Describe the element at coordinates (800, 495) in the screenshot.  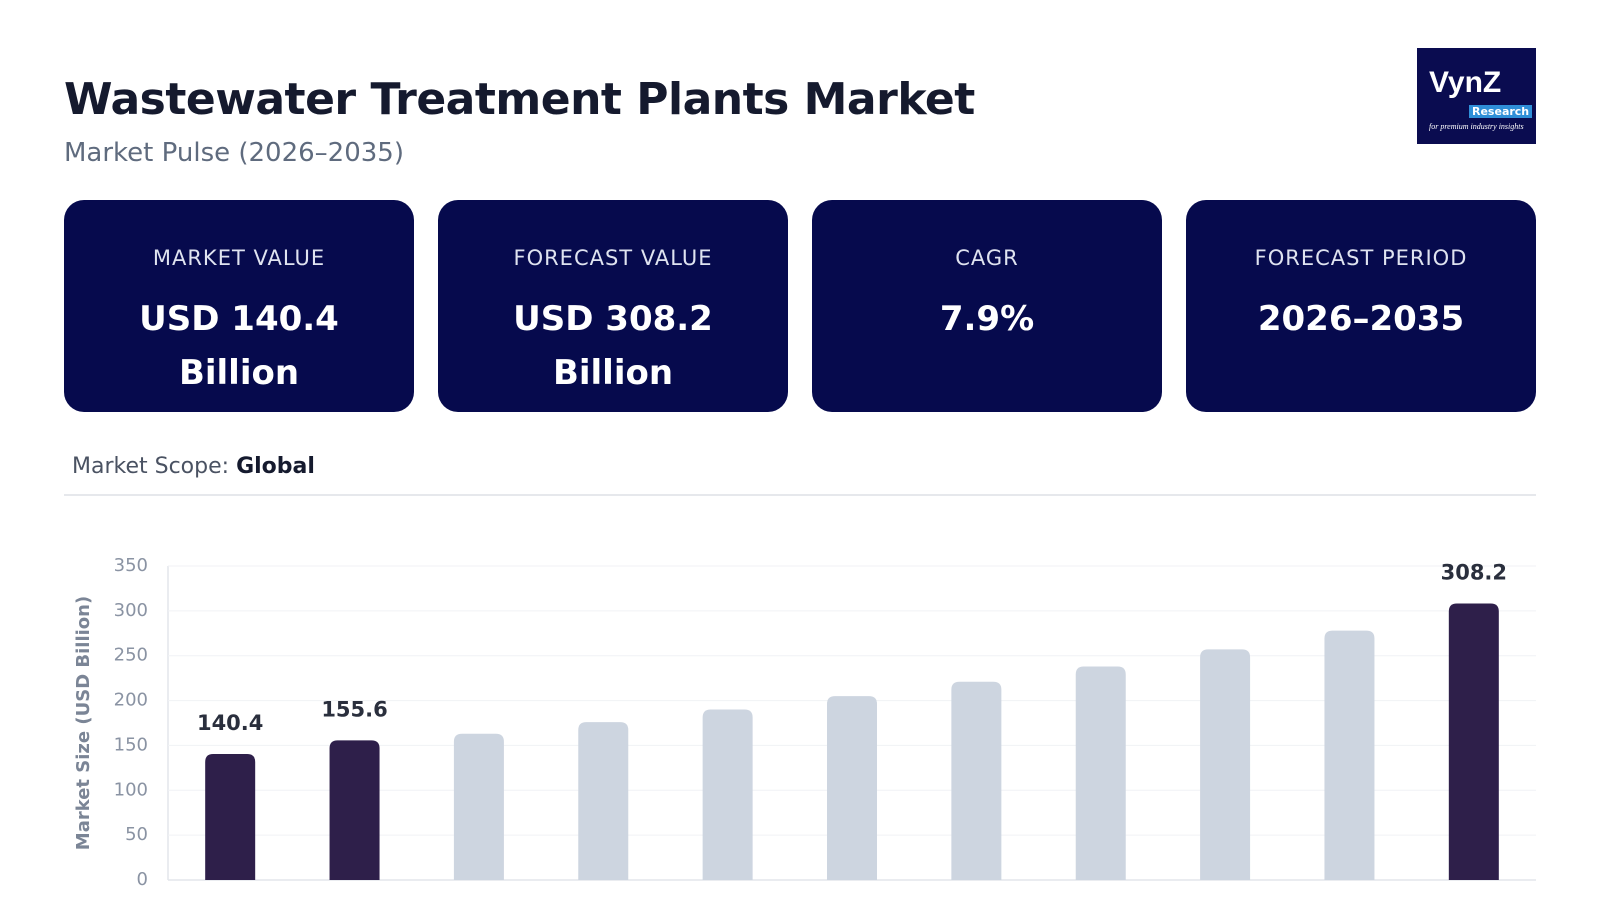
I see `divider` at that location.